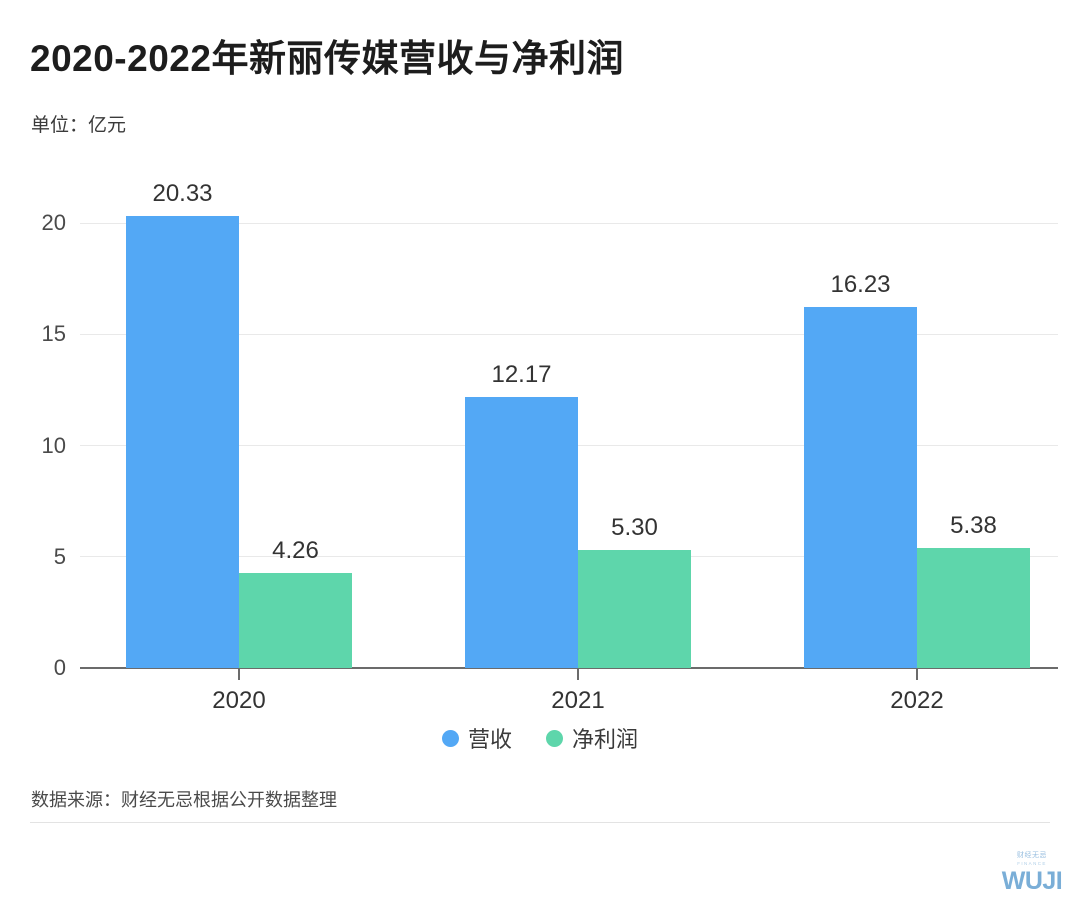  Describe the element at coordinates (860, 487) in the screenshot. I see `bar-营收-2022` at that location.